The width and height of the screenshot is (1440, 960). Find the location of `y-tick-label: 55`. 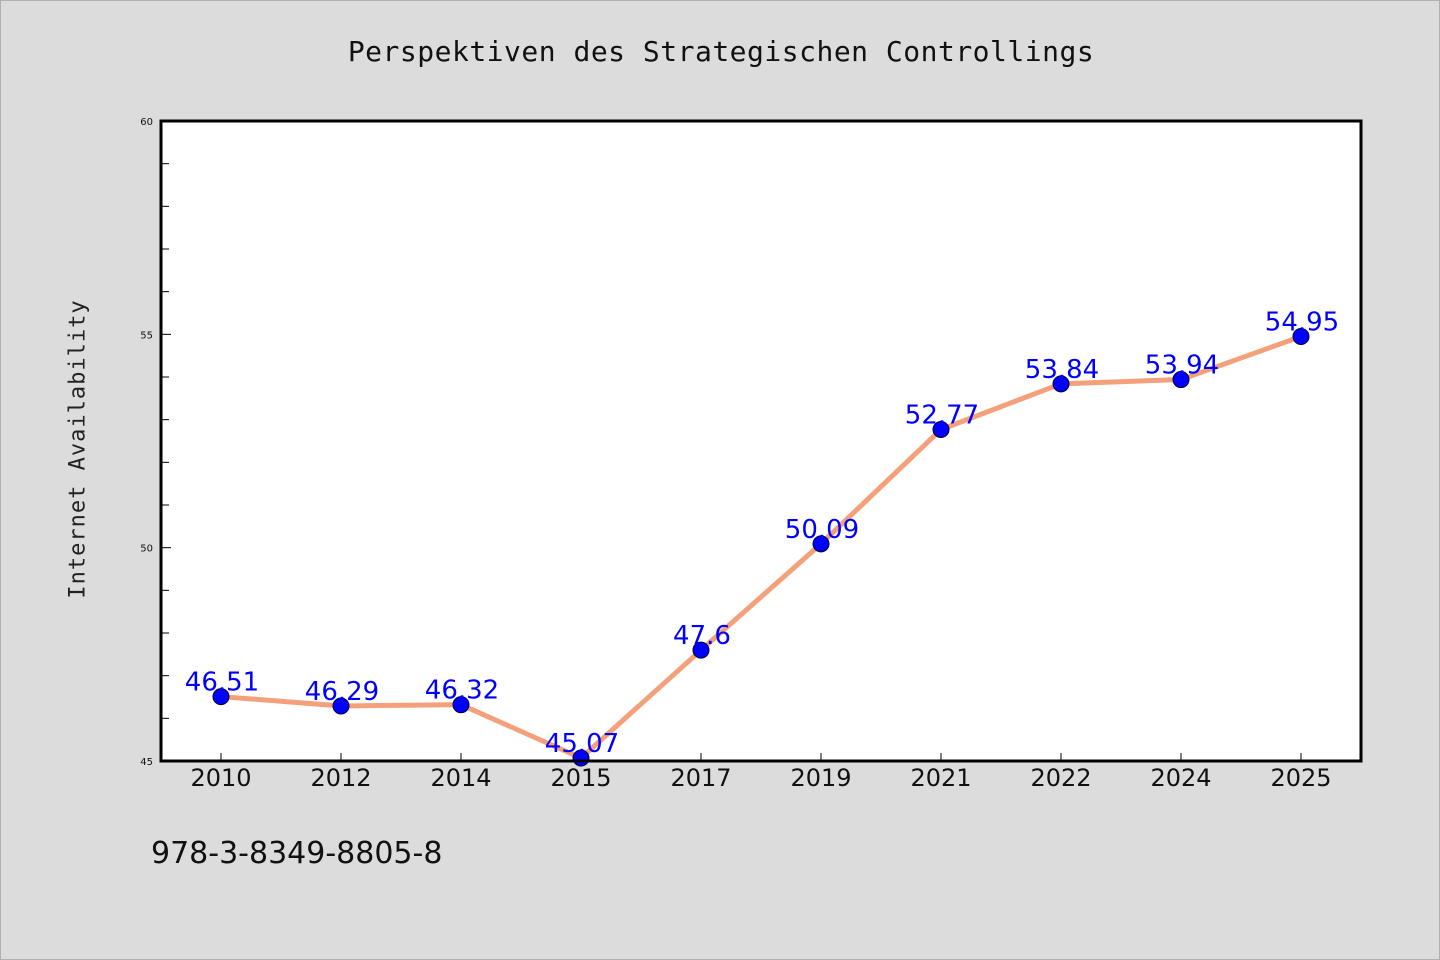

y-tick-label: 55 is located at coordinates (146, 335).